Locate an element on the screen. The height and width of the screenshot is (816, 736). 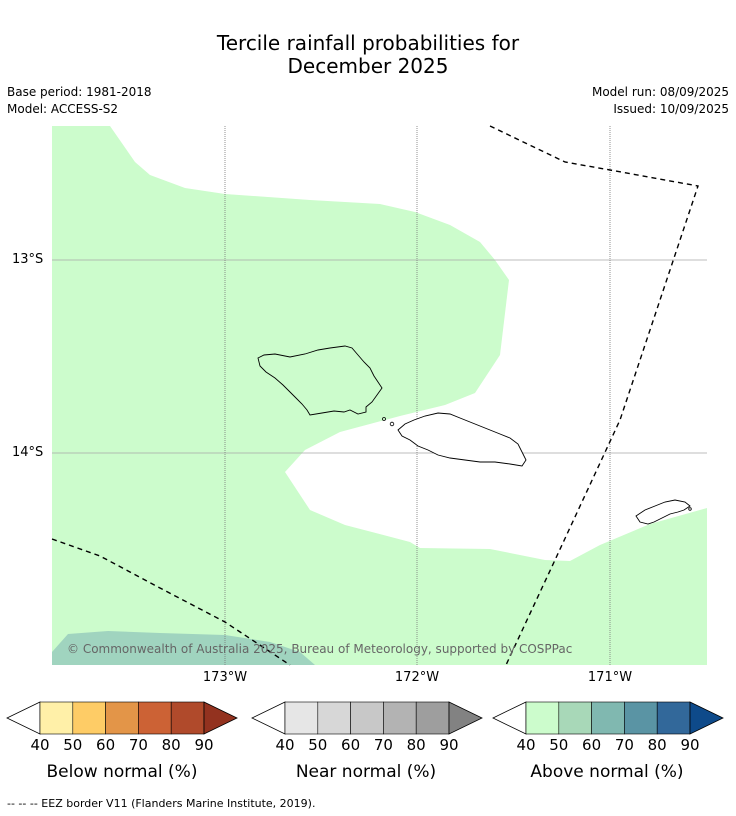
above-normal-label: Above normal (%) is located at coordinates (607, 772).